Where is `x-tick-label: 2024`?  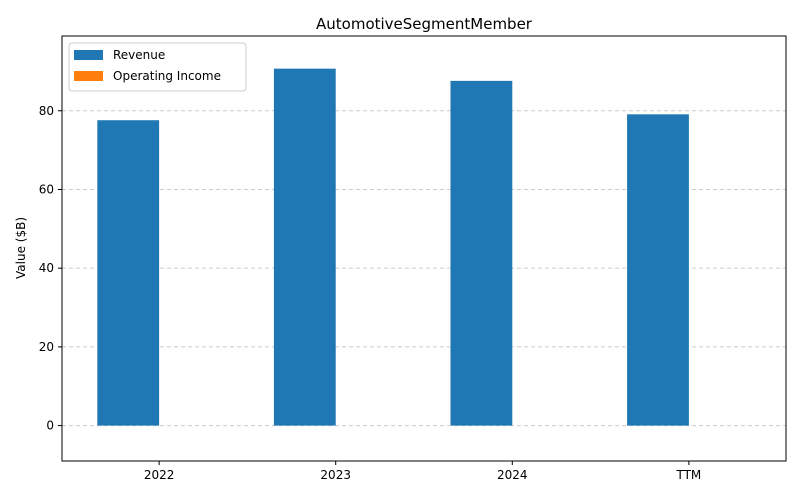 x-tick-label: 2024 is located at coordinates (512, 475).